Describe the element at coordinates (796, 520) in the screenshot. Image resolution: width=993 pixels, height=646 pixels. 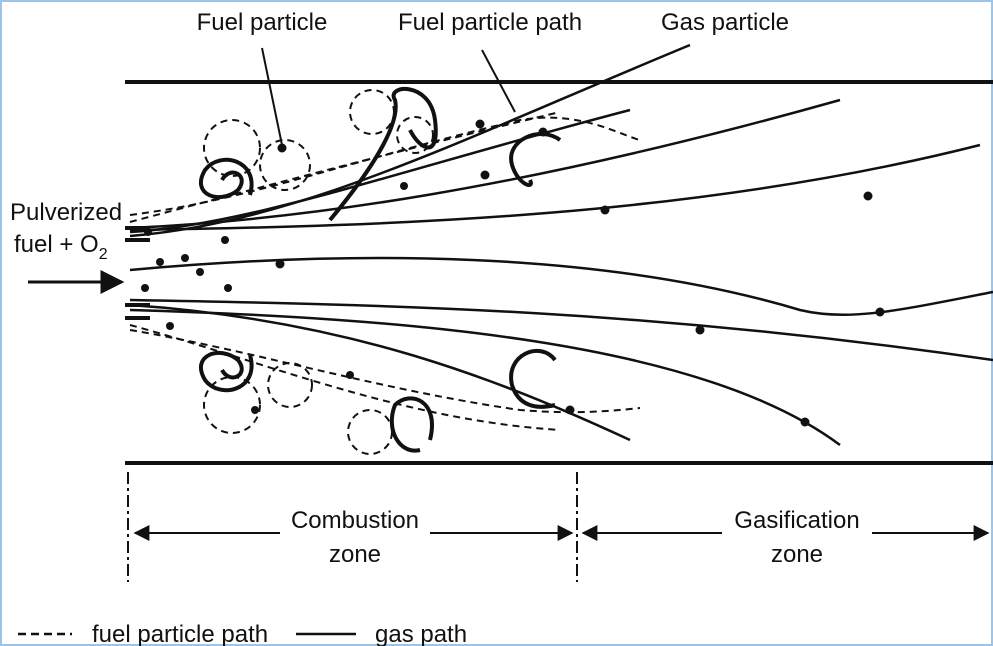
I see `zone-label: Gasification` at that location.